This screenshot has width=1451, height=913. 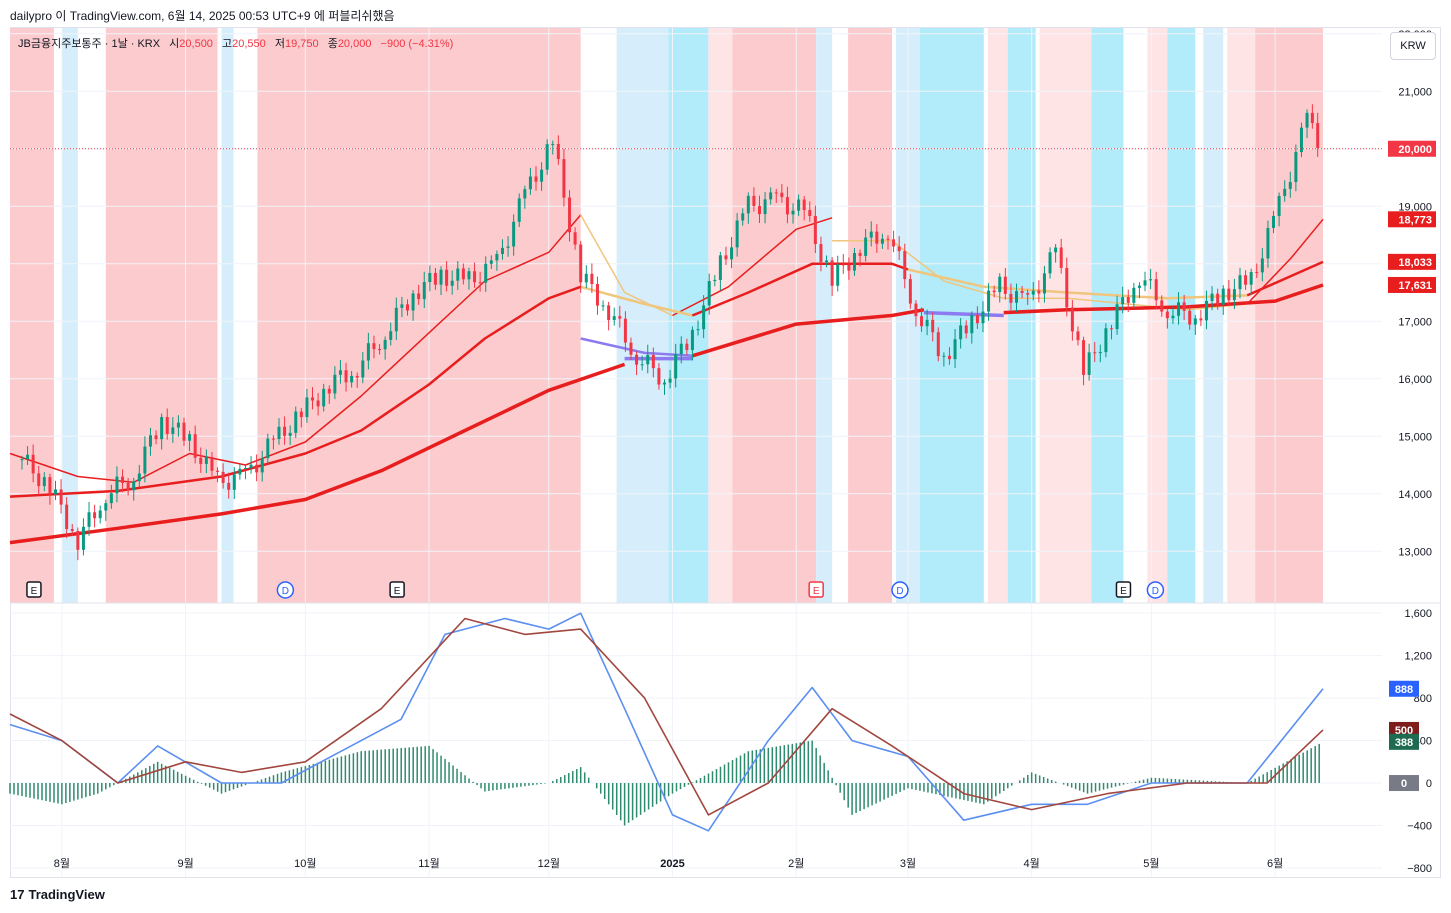 I want to click on high-value: 20,550, so click(x=249, y=44).